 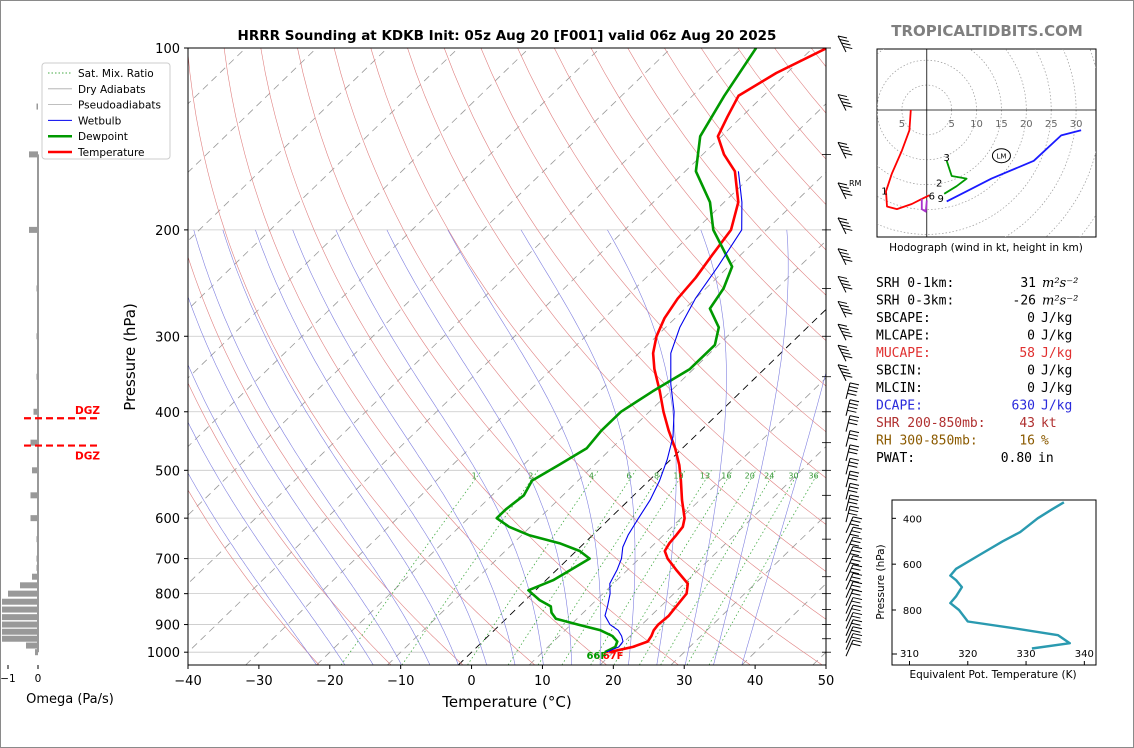 I want to click on mixing-ratio-label: 4, so click(x=591, y=476).